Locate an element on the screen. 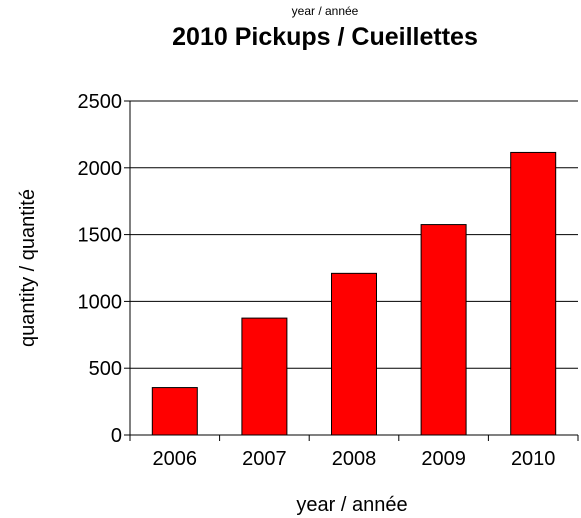  x-axis-label: year / année is located at coordinates (351, 505).